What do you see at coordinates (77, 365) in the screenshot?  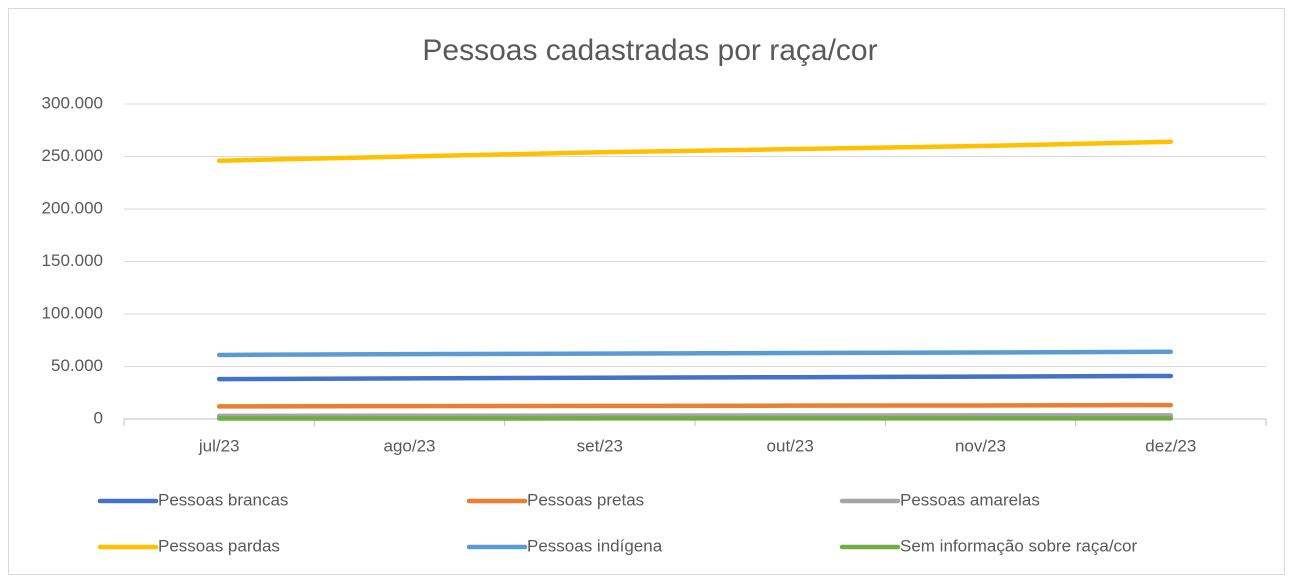 I see `y-tick-label: 50.000` at bounding box center [77, 365].